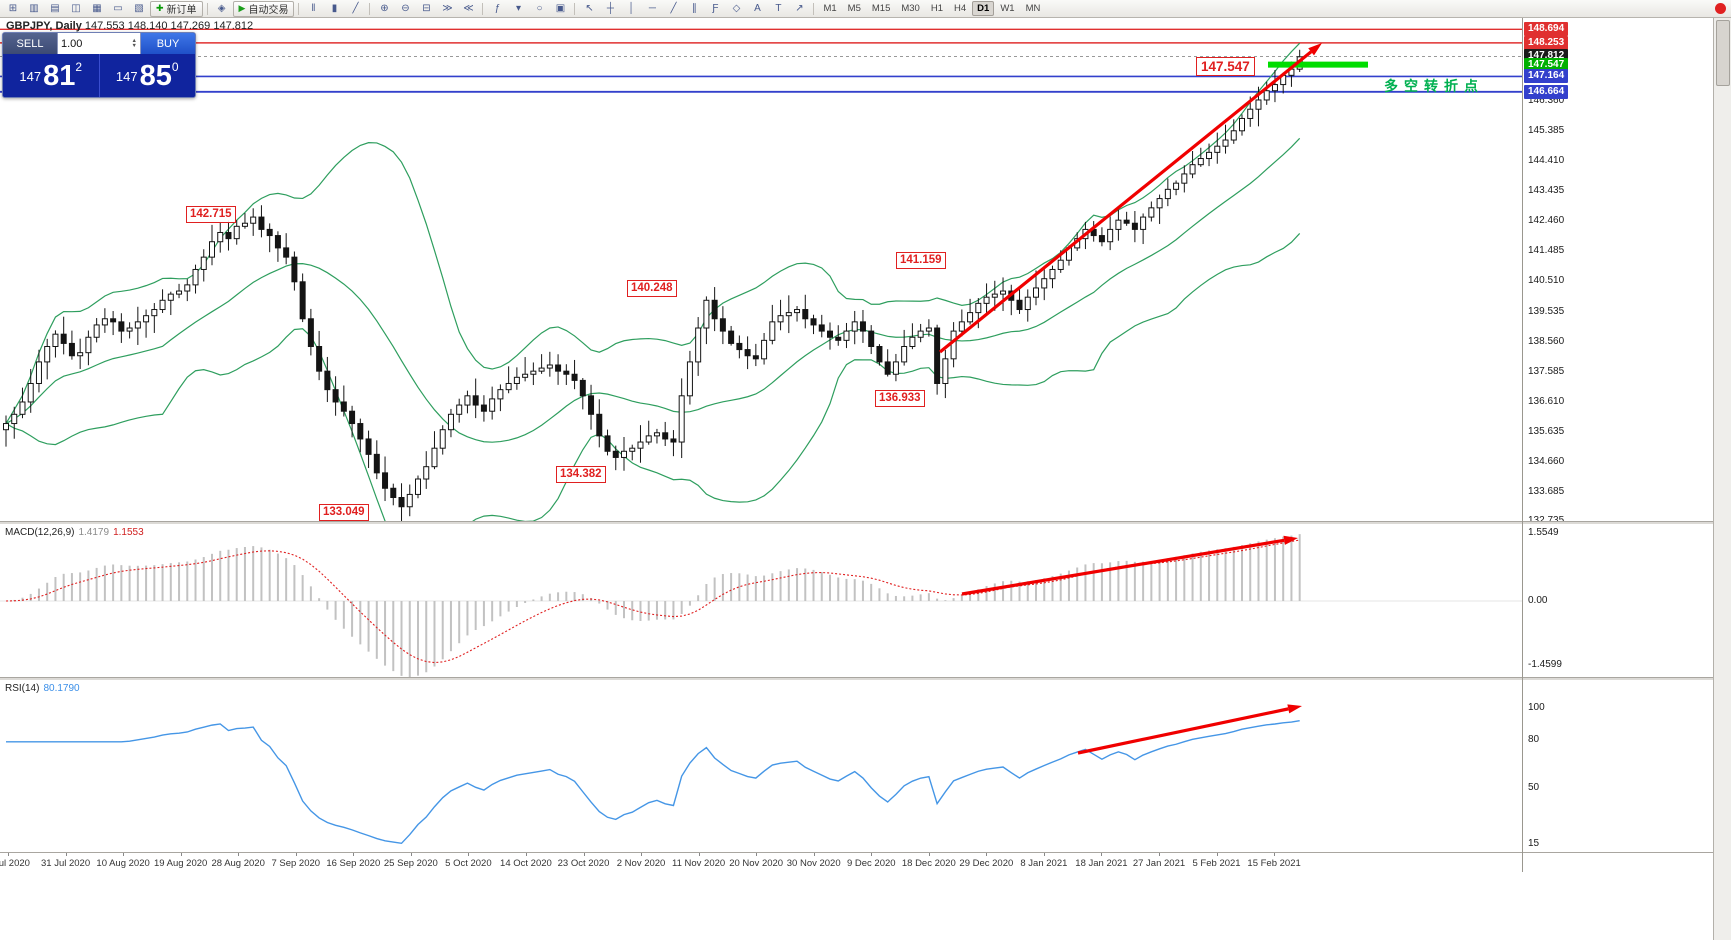  I want to click on indicators-dropdown-icon: ▾, so click(518, 8).